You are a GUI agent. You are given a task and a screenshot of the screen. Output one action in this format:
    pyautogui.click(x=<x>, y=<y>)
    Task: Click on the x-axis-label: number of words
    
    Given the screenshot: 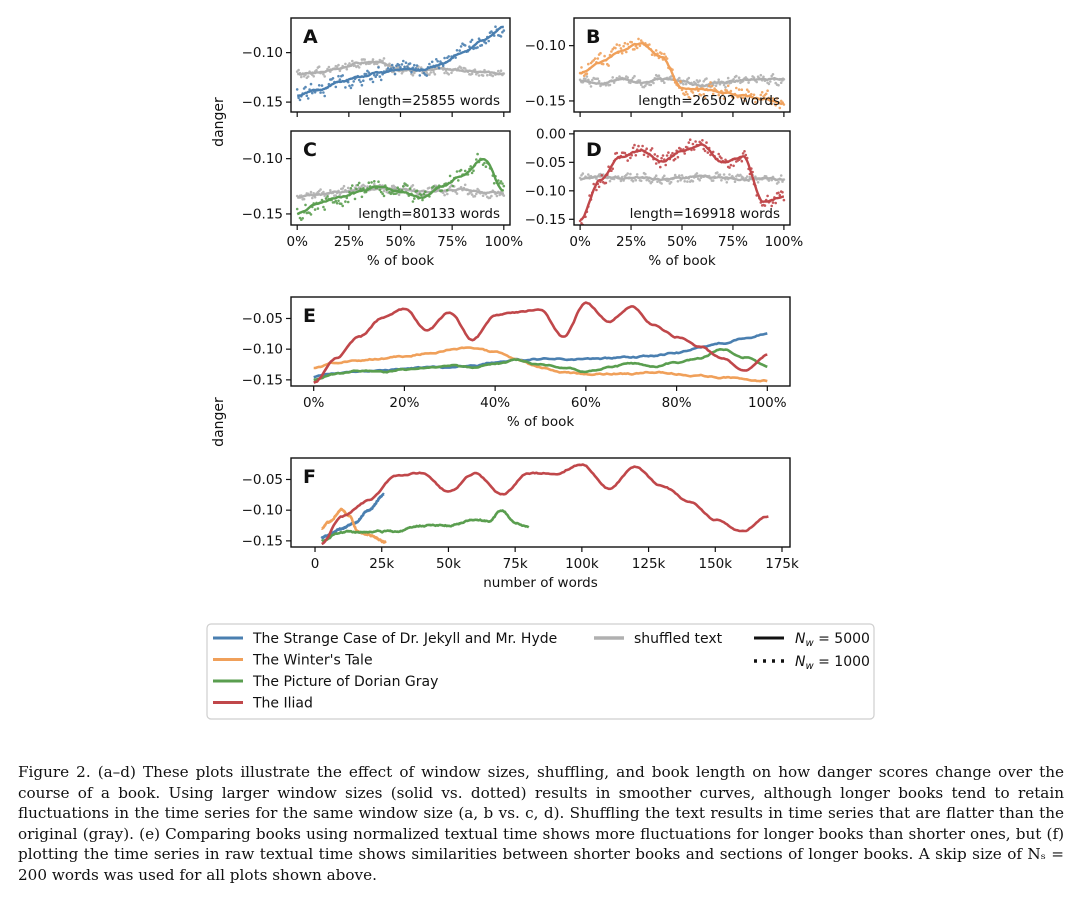 What is the action you would take?
    pyautogui.click(x=540, y=583)
    